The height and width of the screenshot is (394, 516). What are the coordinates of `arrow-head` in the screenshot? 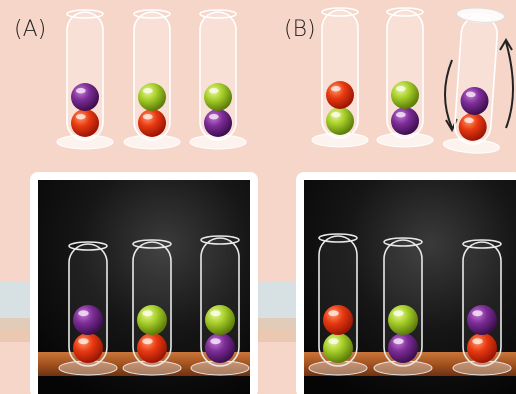 It's located at (506, 44).